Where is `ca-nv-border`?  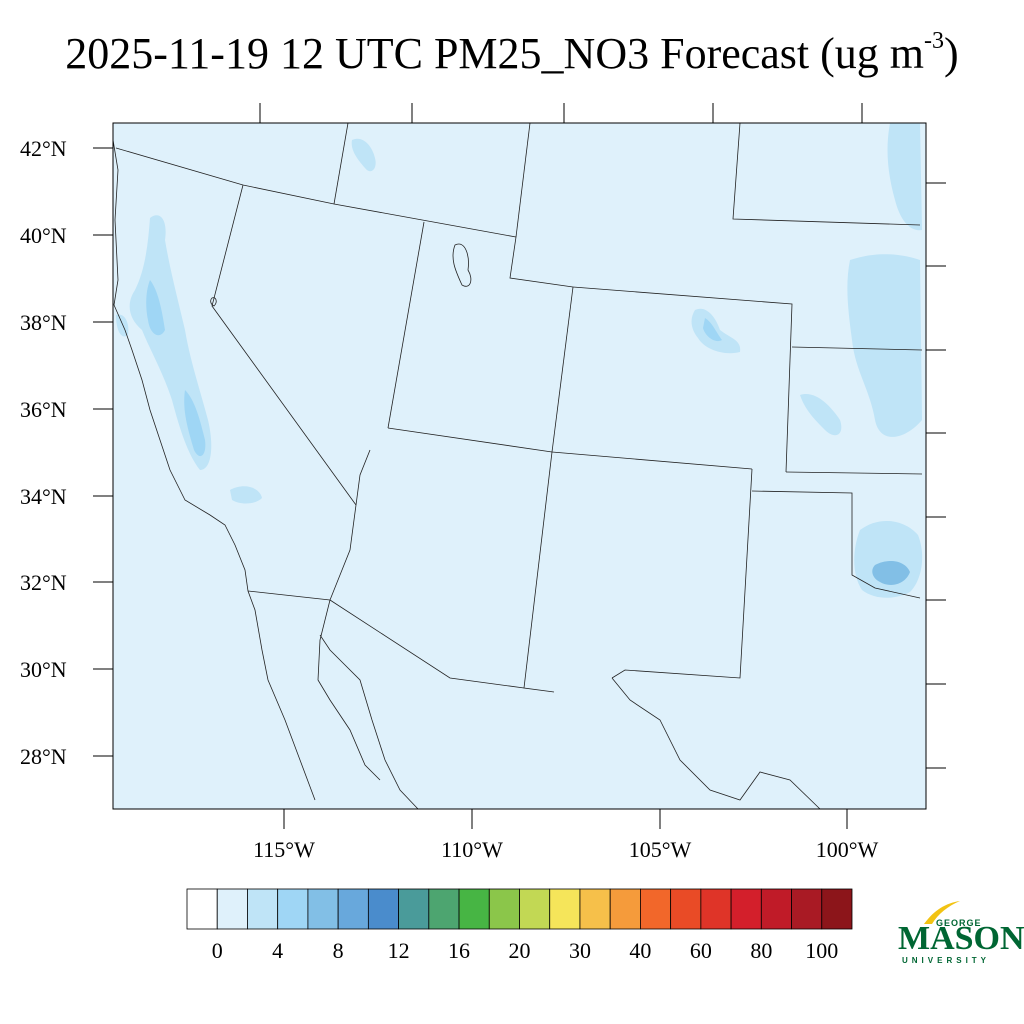
ca-nv-border is located at coordinates (284, 345).